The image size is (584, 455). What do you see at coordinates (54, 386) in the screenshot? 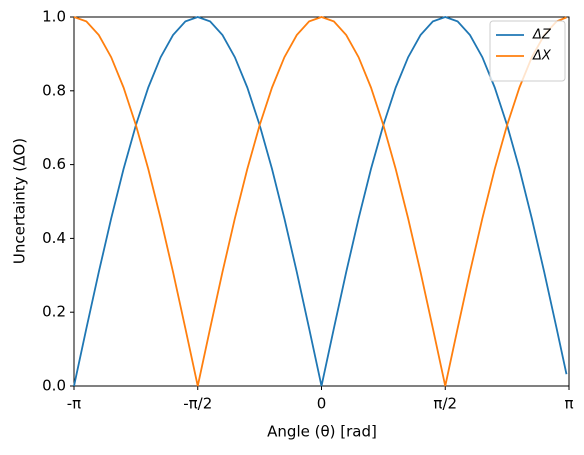
I see `y-tick-label: 0.0` at bounding box center [54, 386].